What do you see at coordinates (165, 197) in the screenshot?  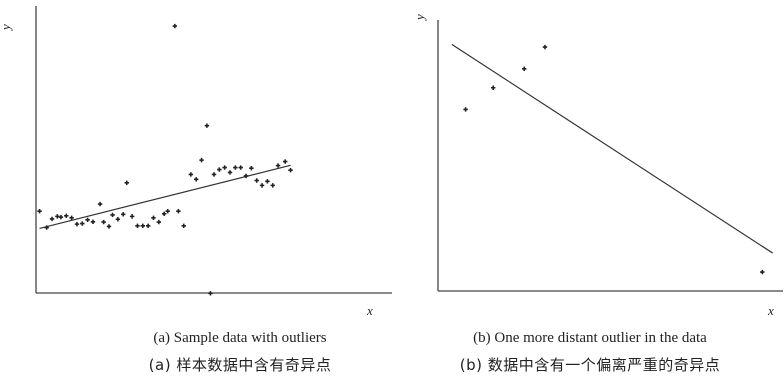 I see `fit-line-a` at bounding box center [165, 197].